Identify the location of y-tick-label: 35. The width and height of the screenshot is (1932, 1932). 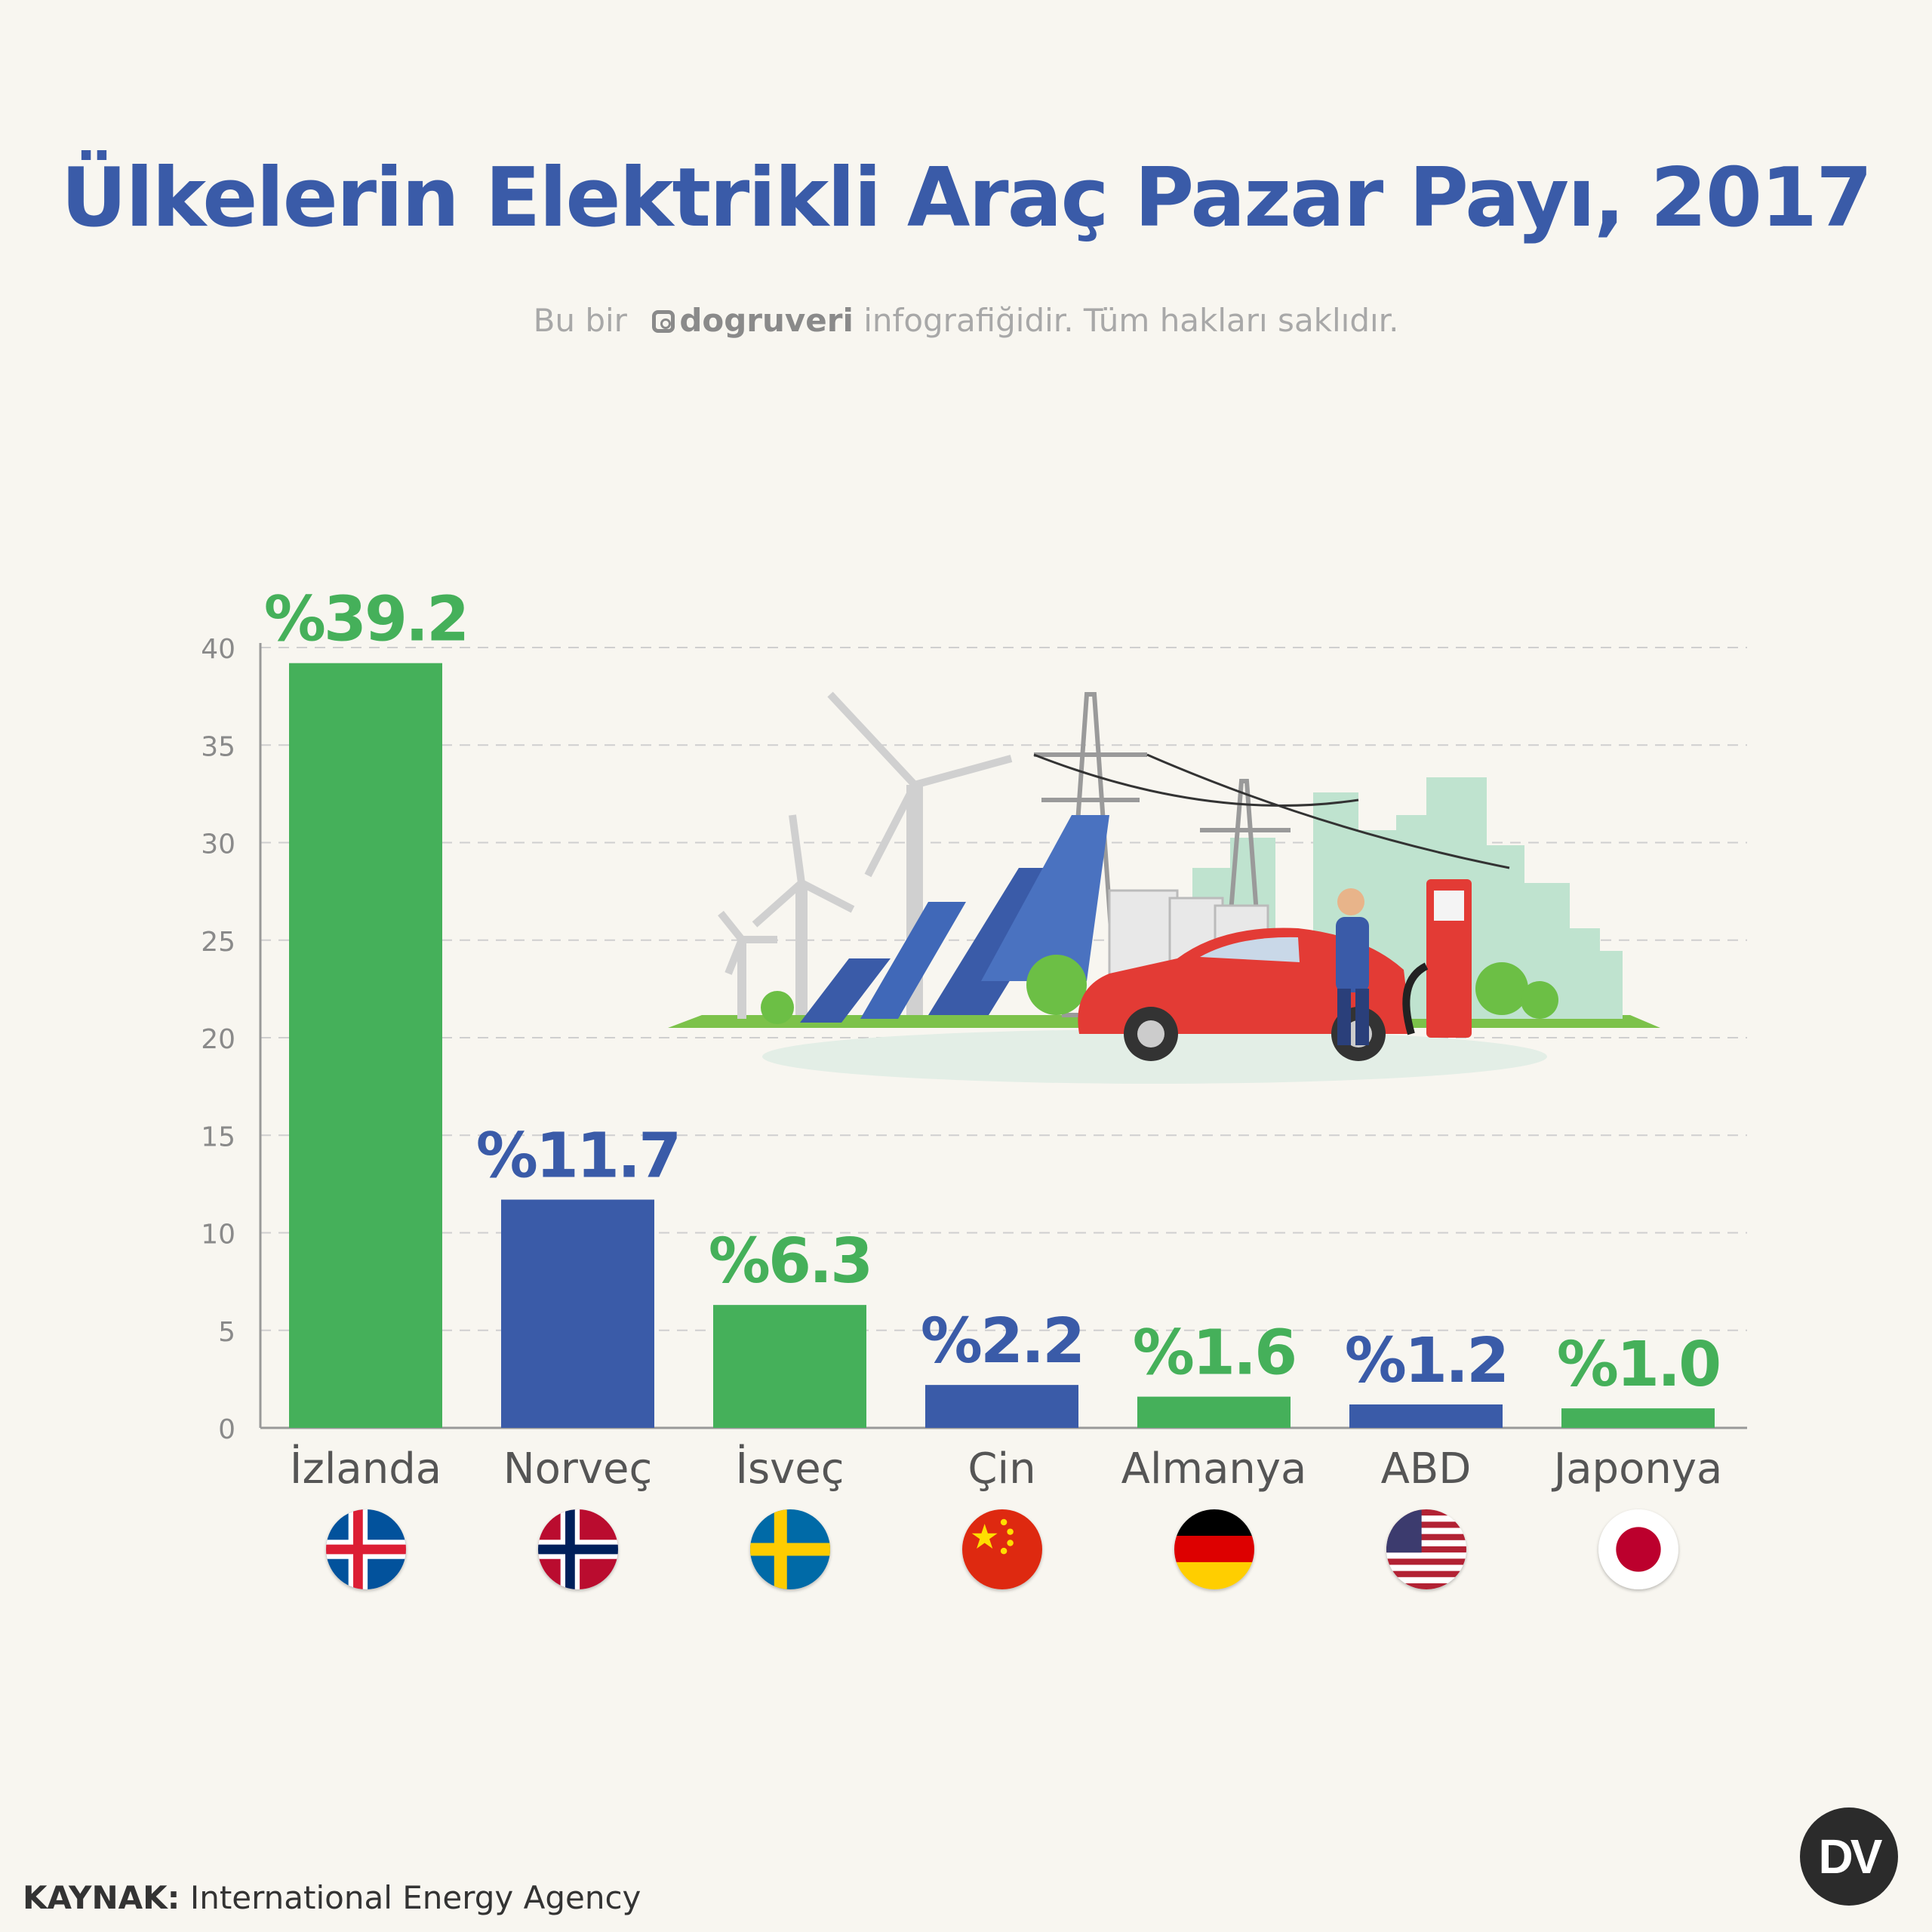
(218, 746).